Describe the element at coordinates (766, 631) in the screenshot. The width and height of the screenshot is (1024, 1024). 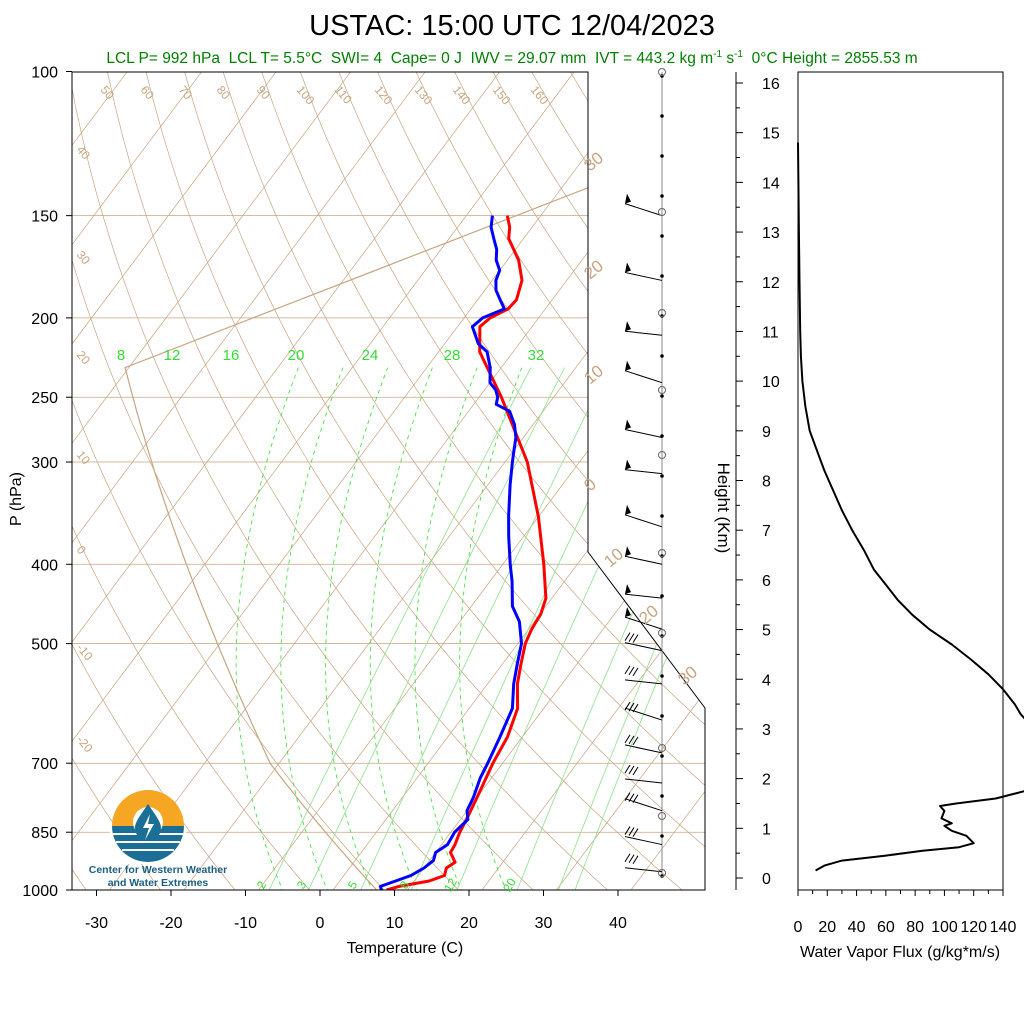
I see `height-tick-label: 5` at that location.